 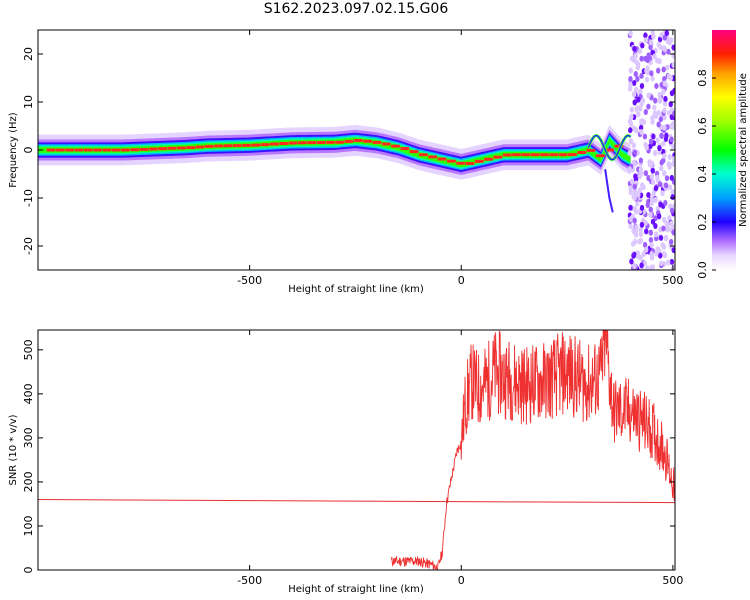 What do you see at coordinates (356, 9) in the screenshot?
I see `chart-title: S162.2023.097.02.15.G06` at bounding box center [356, 9].